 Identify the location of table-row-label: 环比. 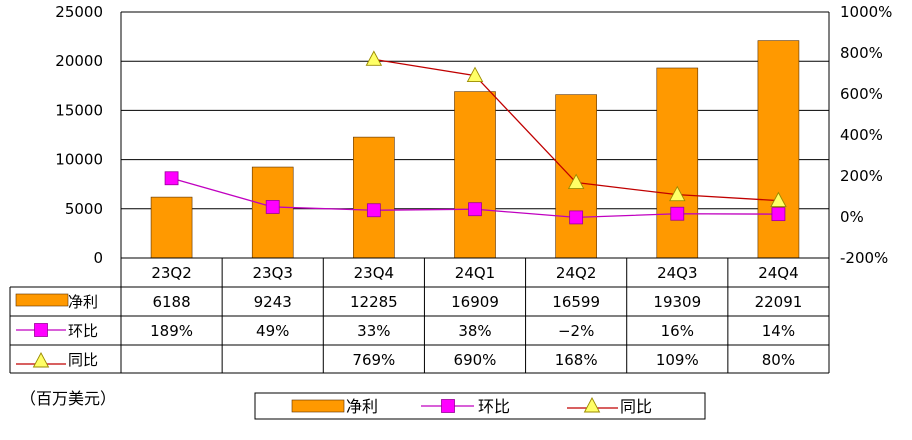
(83, 331).